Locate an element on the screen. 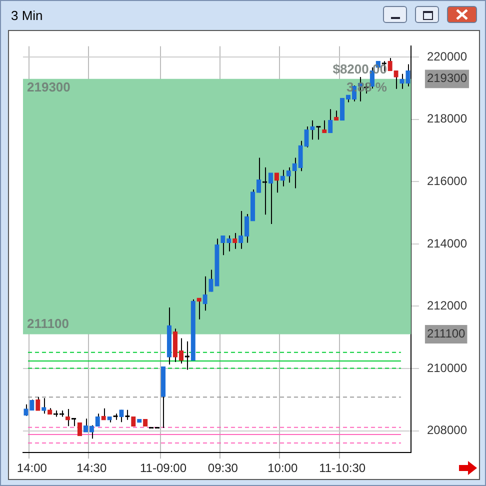 Image resolution: width=486 pixels, height=486 pixels. x-tick-label: 11-10:30 is located at coordinates (342, 468).